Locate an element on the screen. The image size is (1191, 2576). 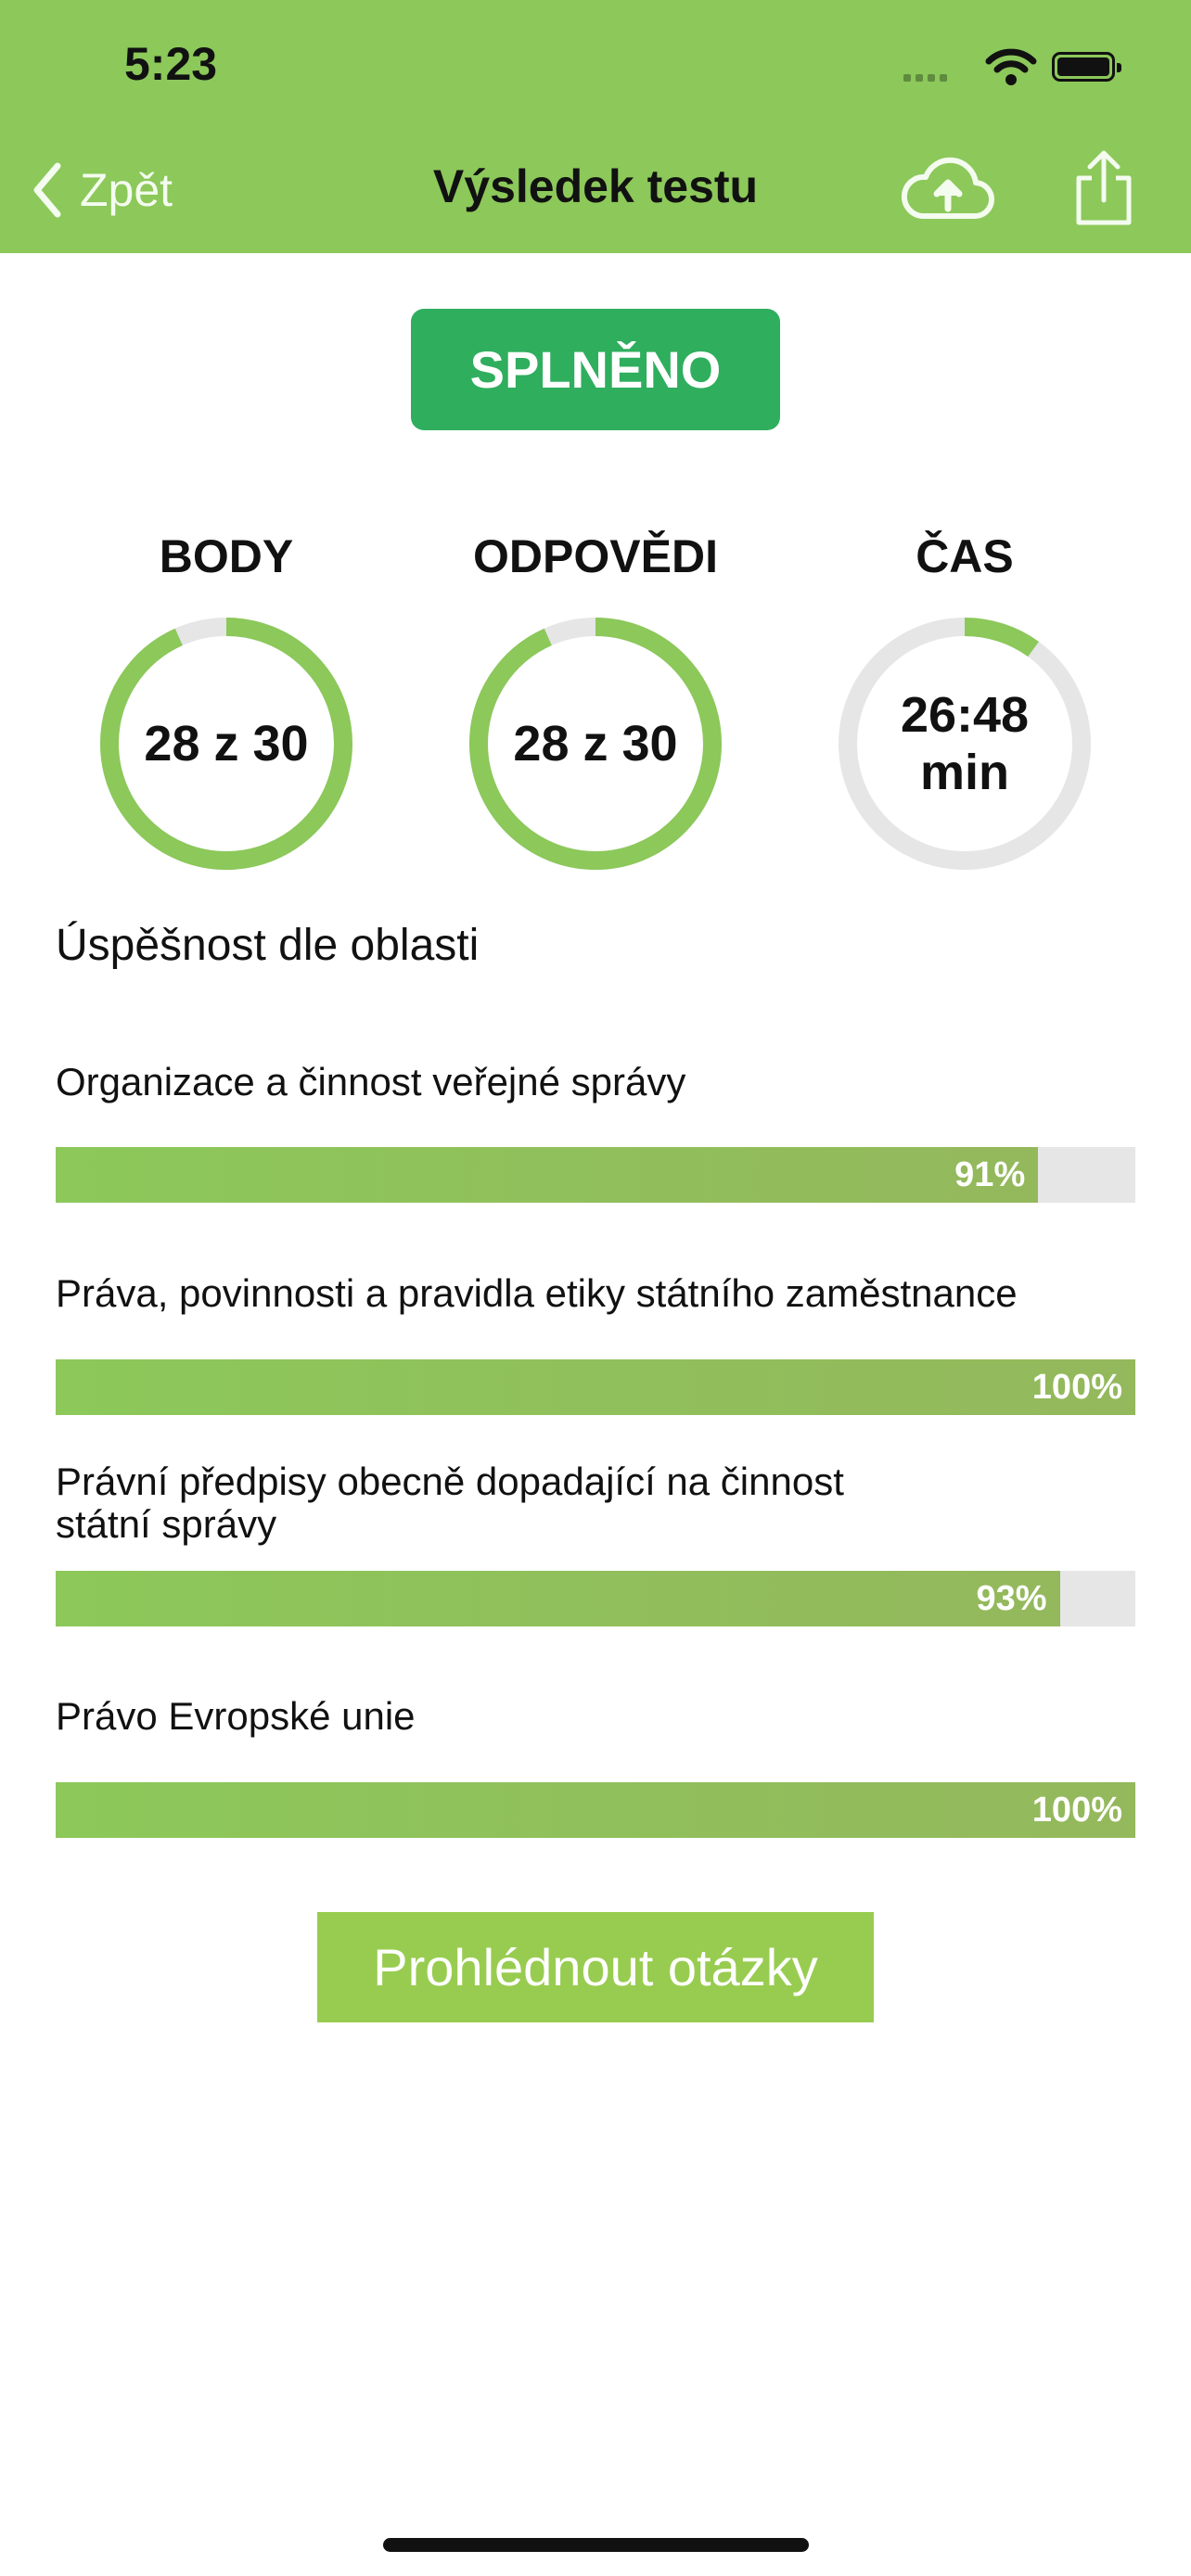
progress-percent: 91% is located at coordinates (990, 1174).